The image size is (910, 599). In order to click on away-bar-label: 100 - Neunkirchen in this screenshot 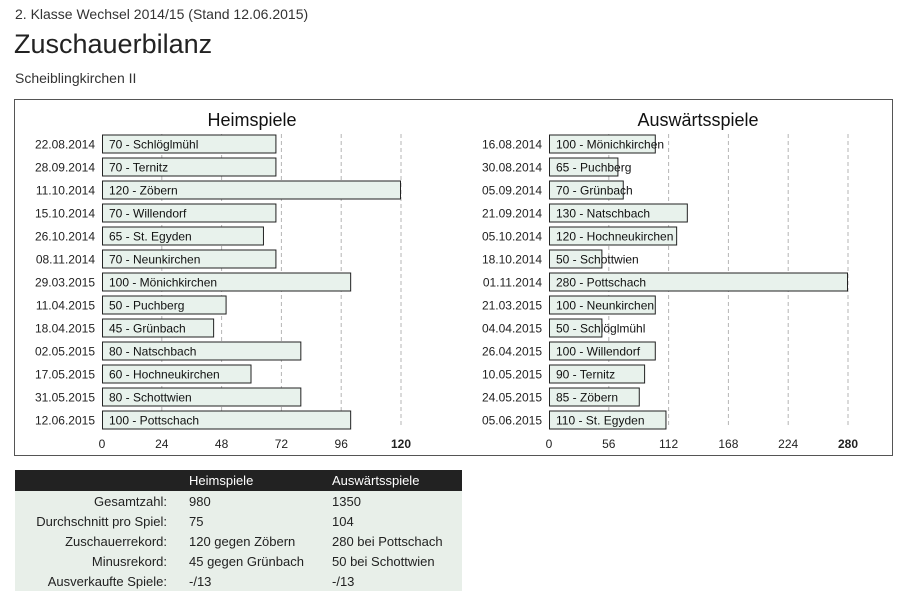, I will do `click(605, 306)`.